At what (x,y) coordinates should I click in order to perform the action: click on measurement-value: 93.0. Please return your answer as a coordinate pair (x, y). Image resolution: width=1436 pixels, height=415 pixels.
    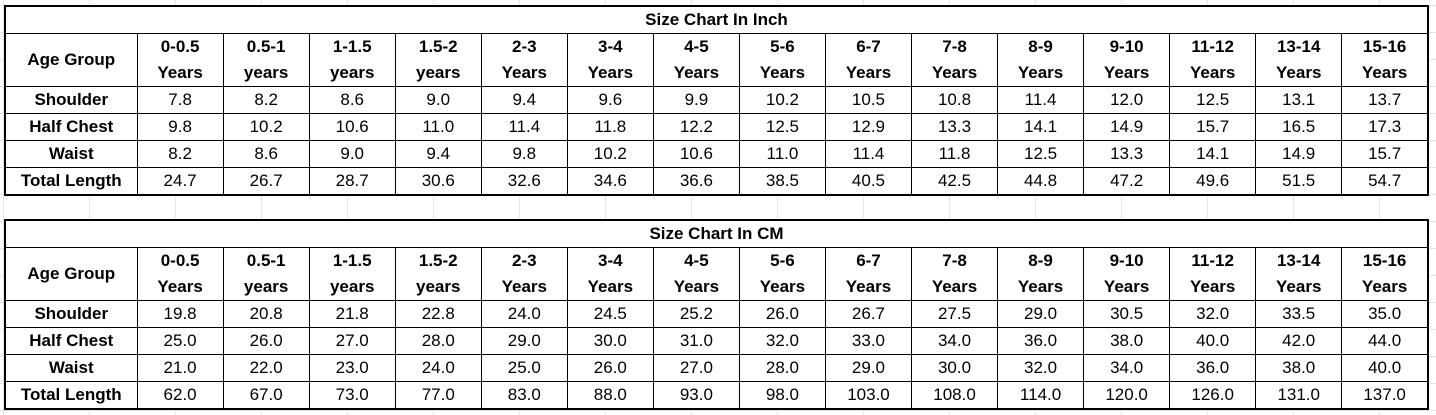
    Looking at the image, I should click on (696, 395).